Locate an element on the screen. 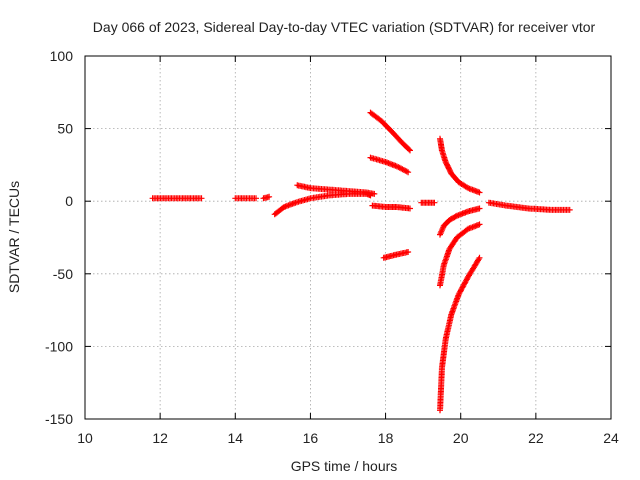  series-s13 is located at coordinates (460, 255).